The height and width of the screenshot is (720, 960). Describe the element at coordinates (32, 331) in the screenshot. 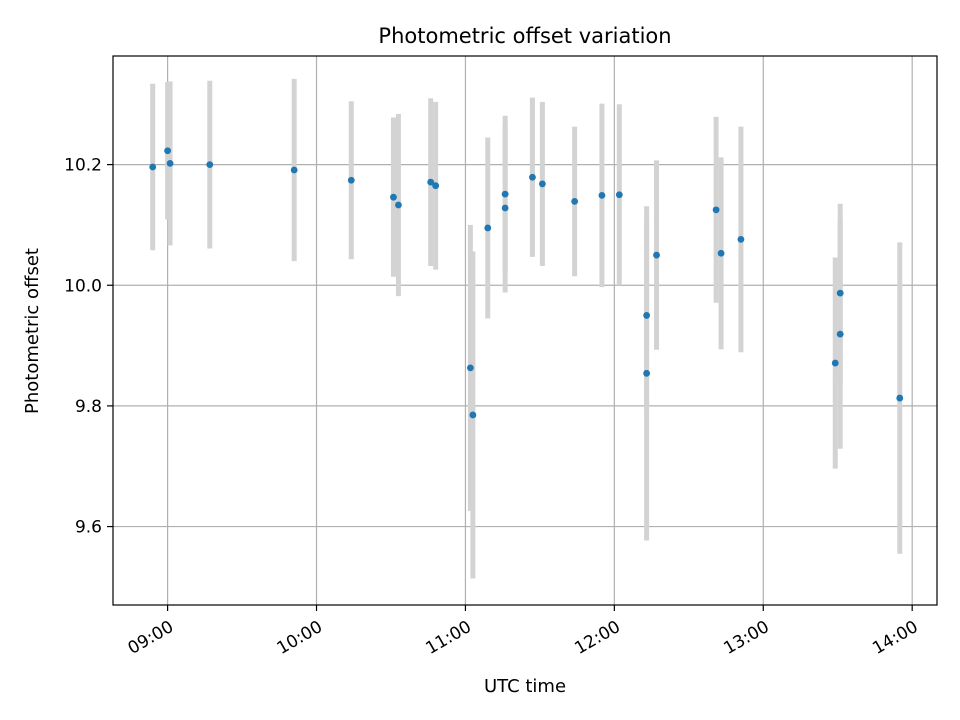

I see `y-axis-label: Photometric offset` at that location.